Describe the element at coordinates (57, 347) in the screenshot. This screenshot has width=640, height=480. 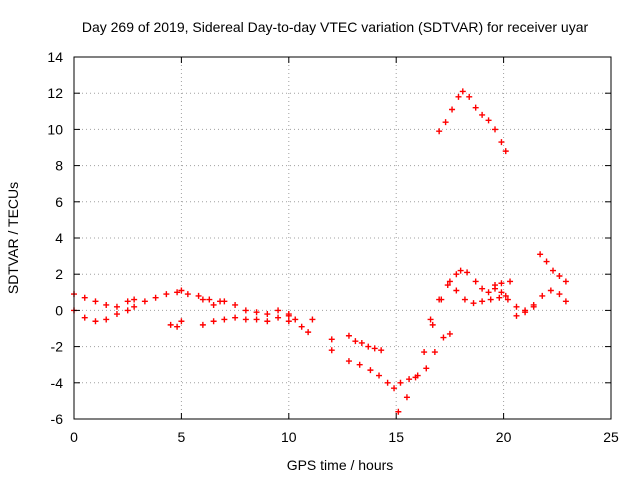
I see `y-tick-label: -2` at that location.